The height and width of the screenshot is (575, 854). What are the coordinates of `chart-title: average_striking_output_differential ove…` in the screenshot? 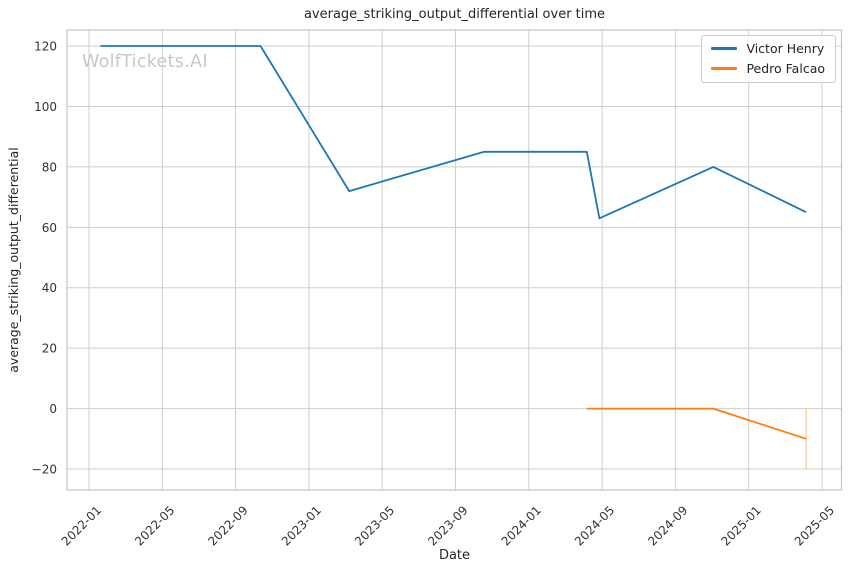 It's located at (454, 14).